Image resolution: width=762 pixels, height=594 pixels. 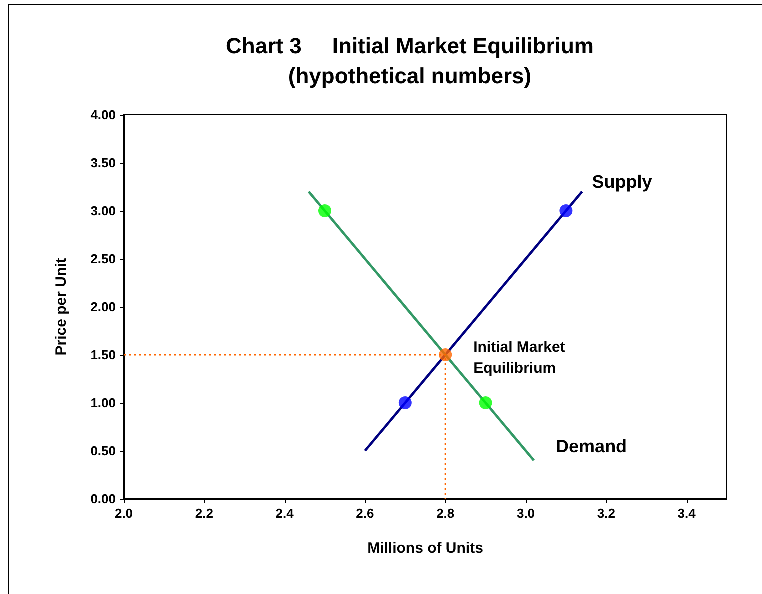 What do you see at coordinates (204, 513) in the screenshot?
I see `x-tick-label: 2.2` at bounding box center [204, 513].